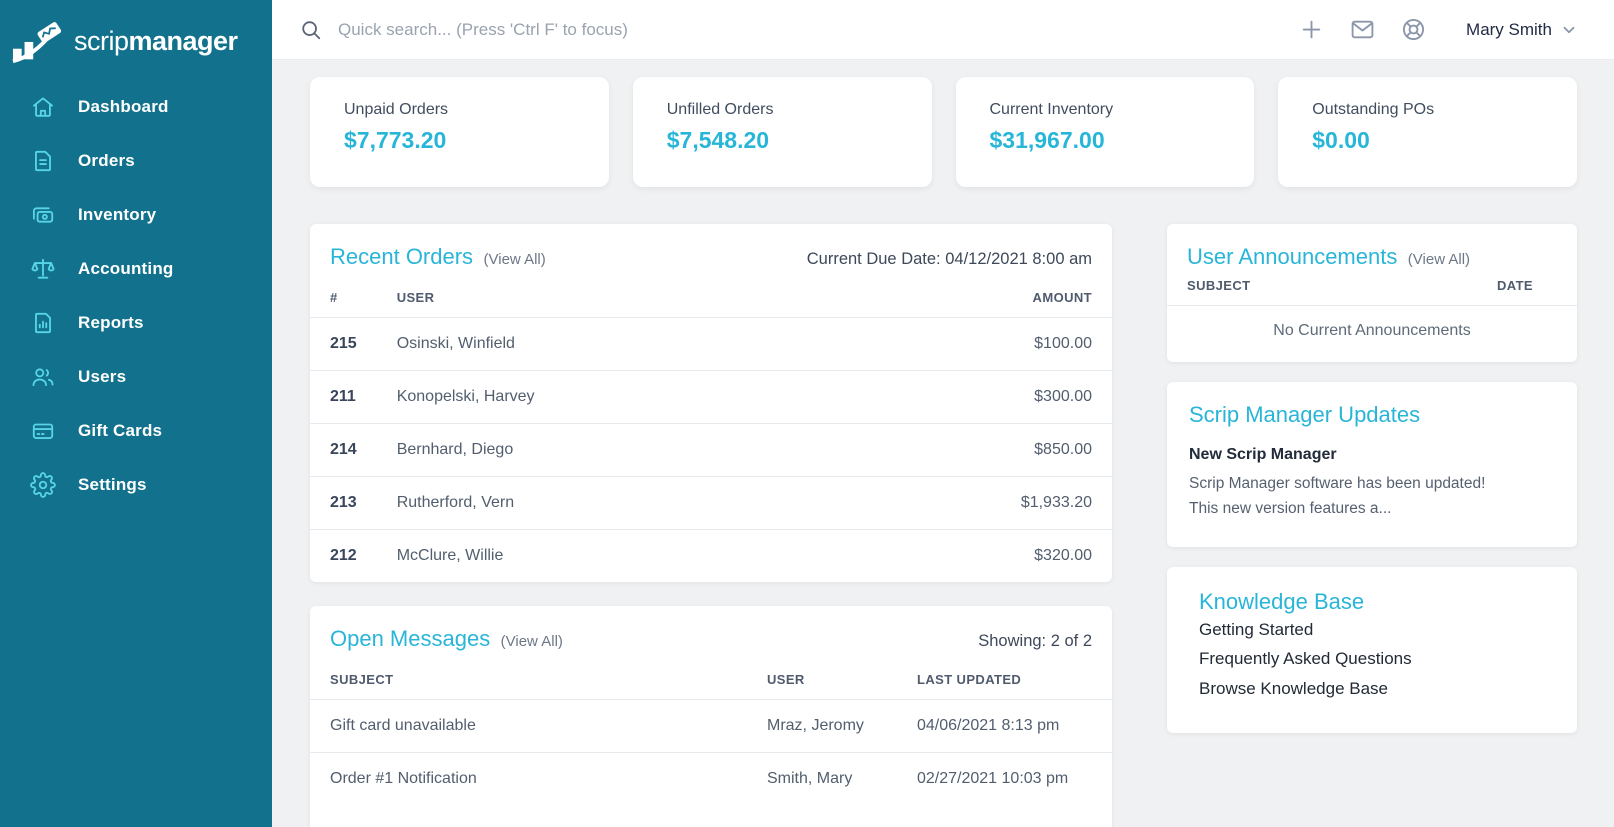 This screenshot has height=827, width=1614. Describe the element at coordinates (183, 40) in the screenshot. I see `brand-name-bold: manager` at that location.